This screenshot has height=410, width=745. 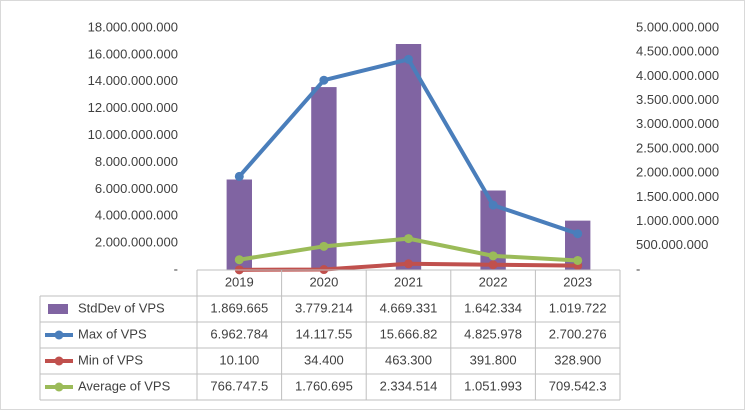 What do you see at coordinates (176, 268) in the screenshot?
I see `y-tick-label: -` at bounding box center [176, 268].